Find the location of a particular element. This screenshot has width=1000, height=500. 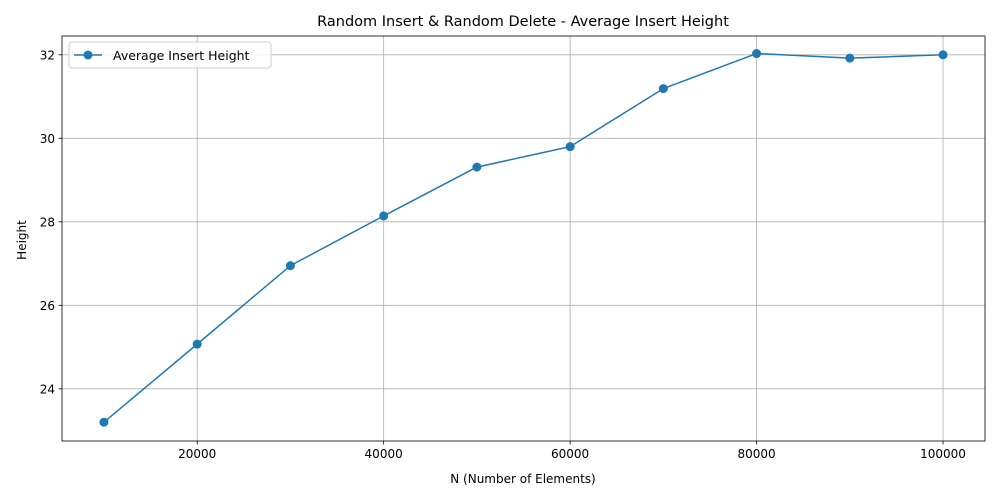

y-axis-label: Height is located at coordinates (22, 240).